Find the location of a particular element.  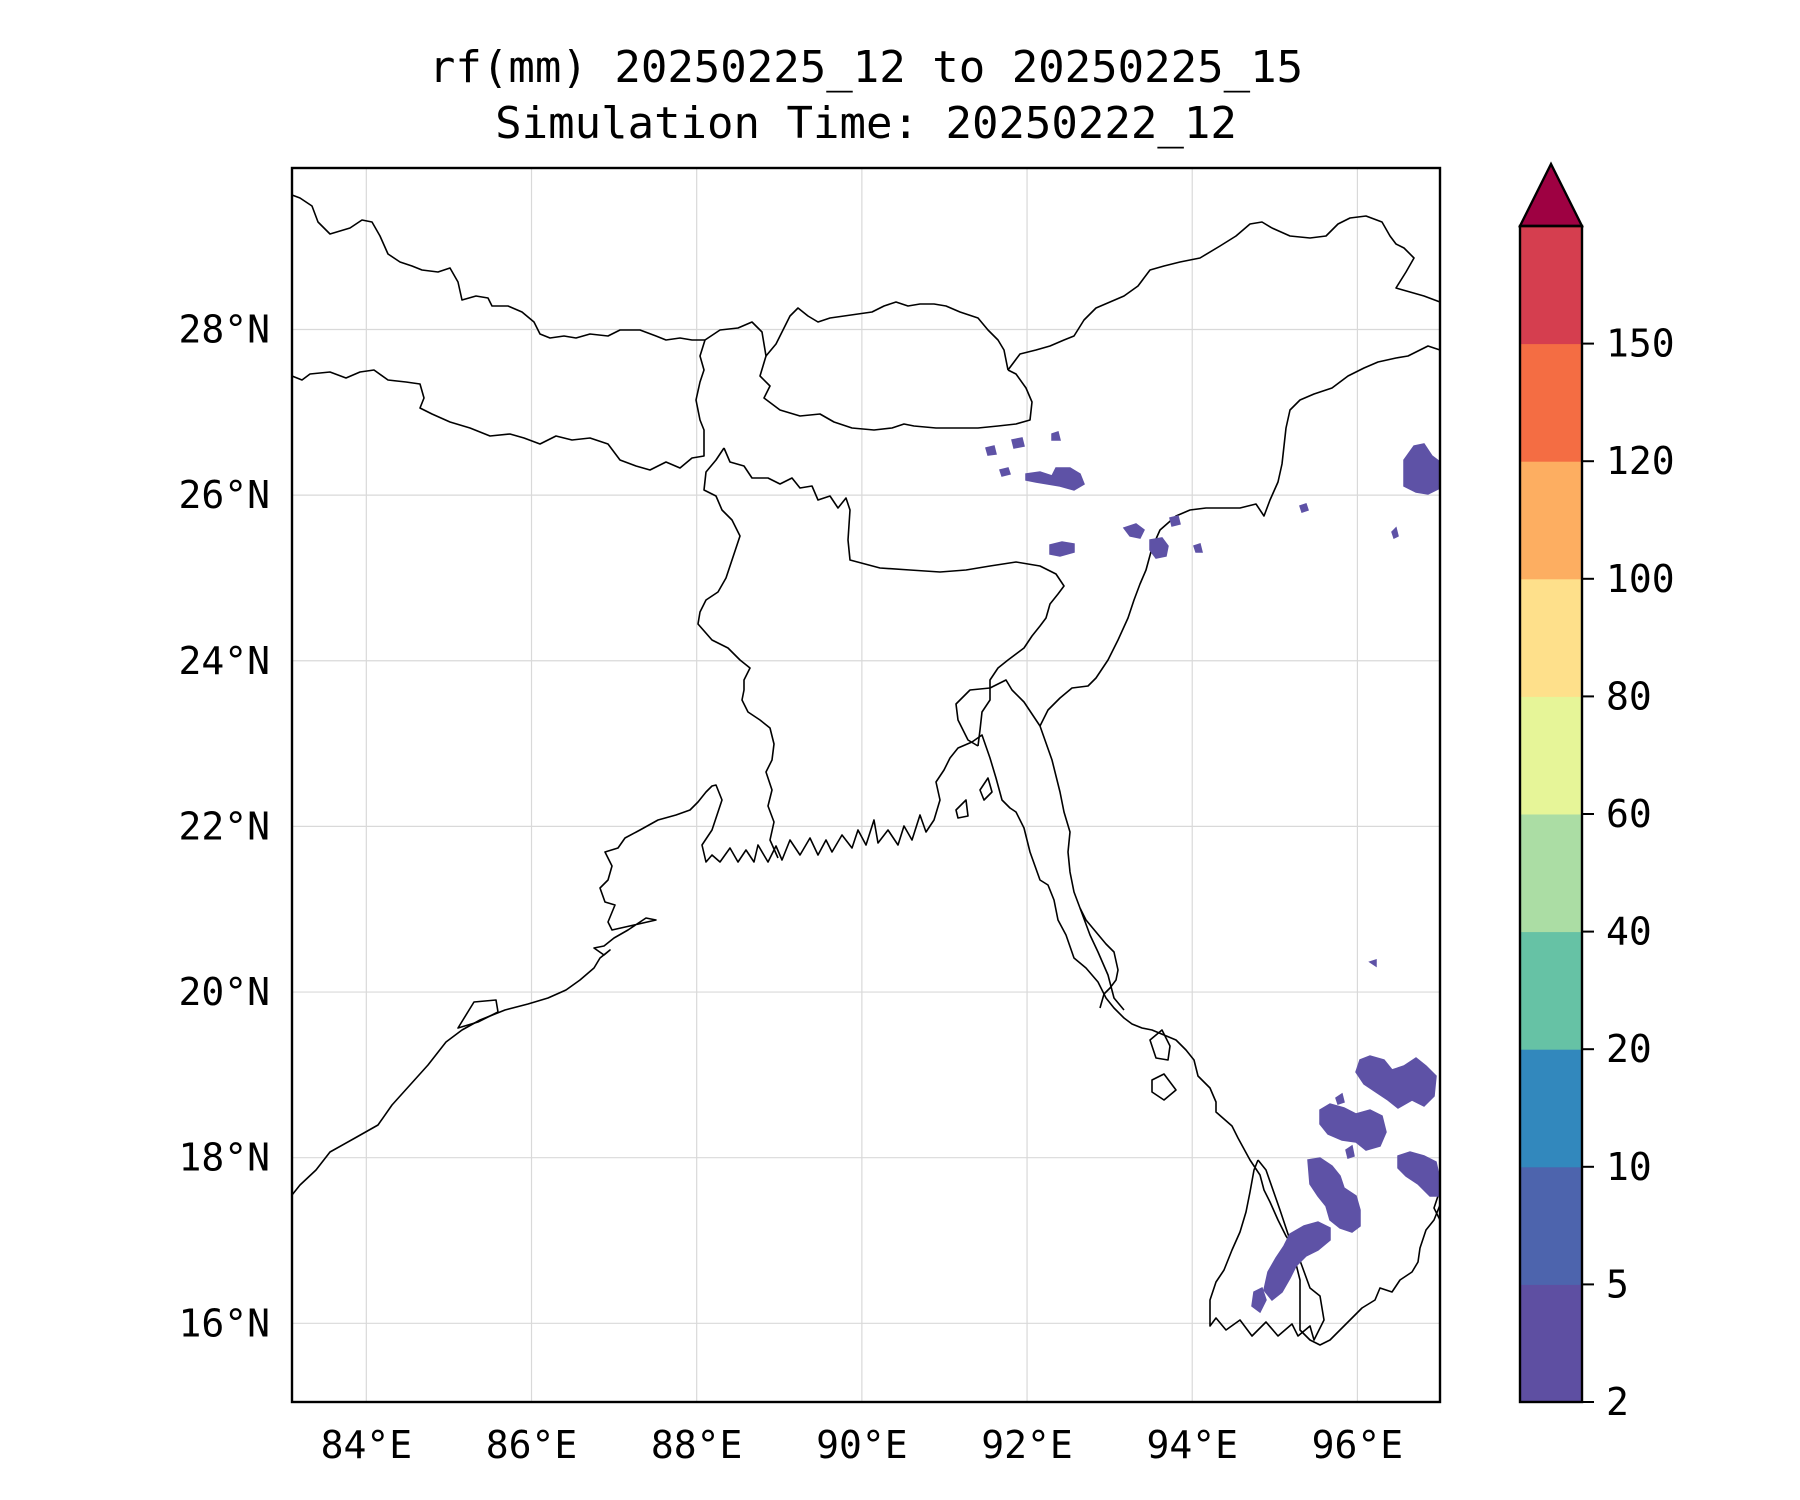

lat-tick-label: 28°N is located at coordinates (224, 329).